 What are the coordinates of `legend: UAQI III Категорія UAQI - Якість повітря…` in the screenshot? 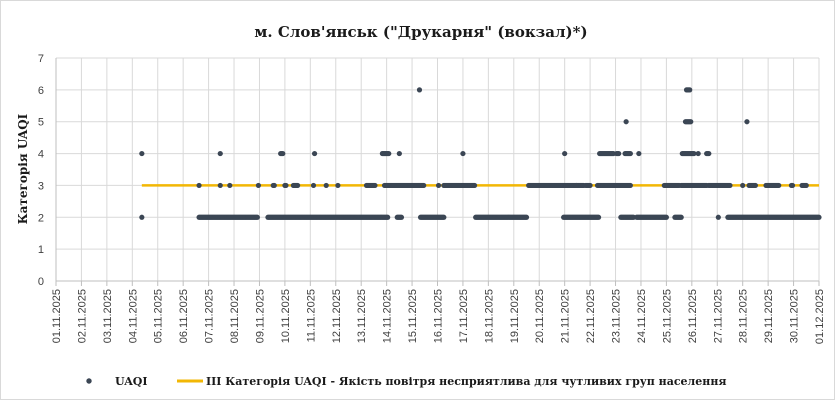 It's located at (406, 381).